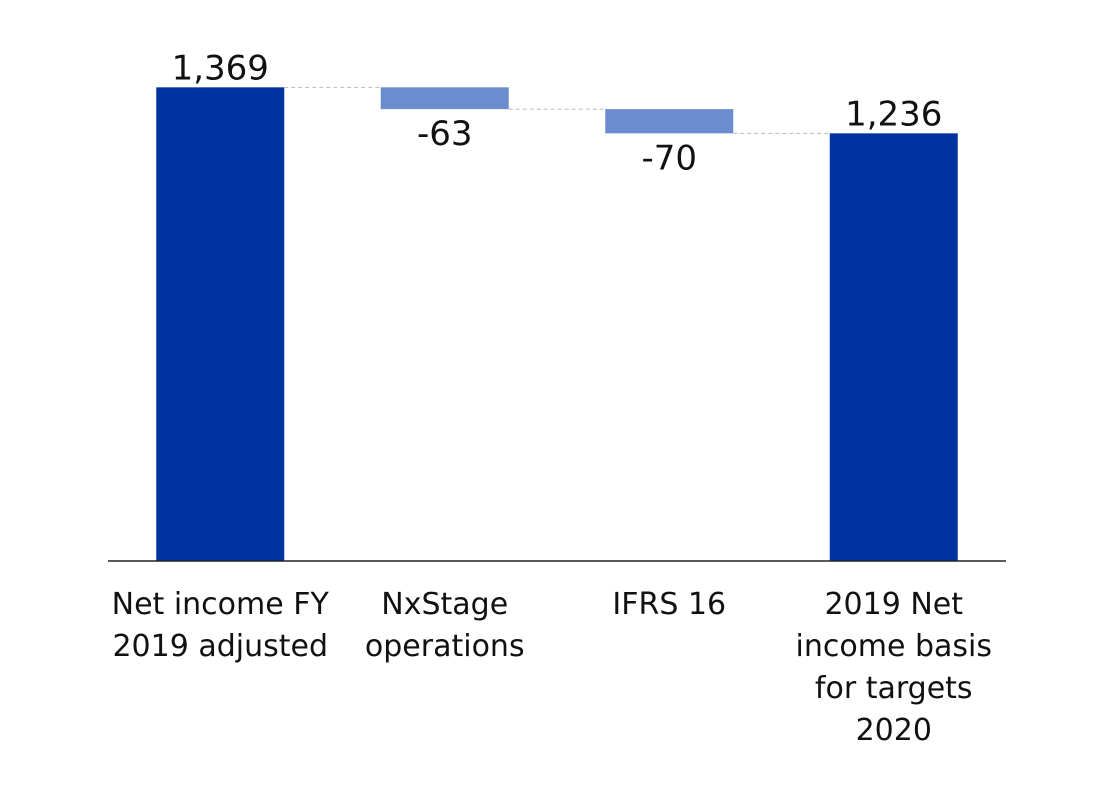 Image resolution: width=1097 pixels, height=801 pixels. I want to click on x-tick-label: 2019 Net income basis for targets 2020, so click(893, 667).